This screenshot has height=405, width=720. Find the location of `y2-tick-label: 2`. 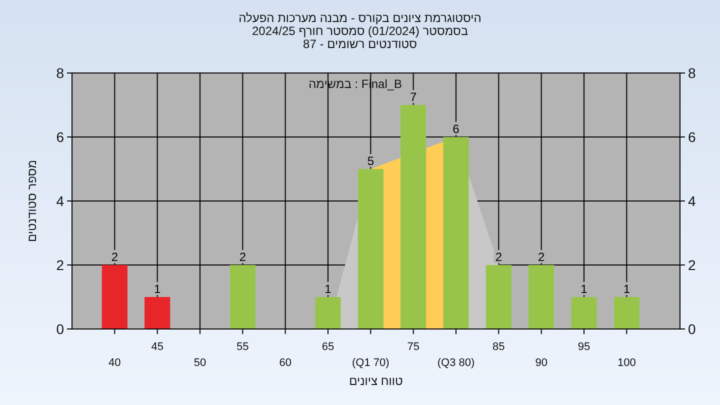

y2-tick-label: 2 is located at coordinates (692, 265).